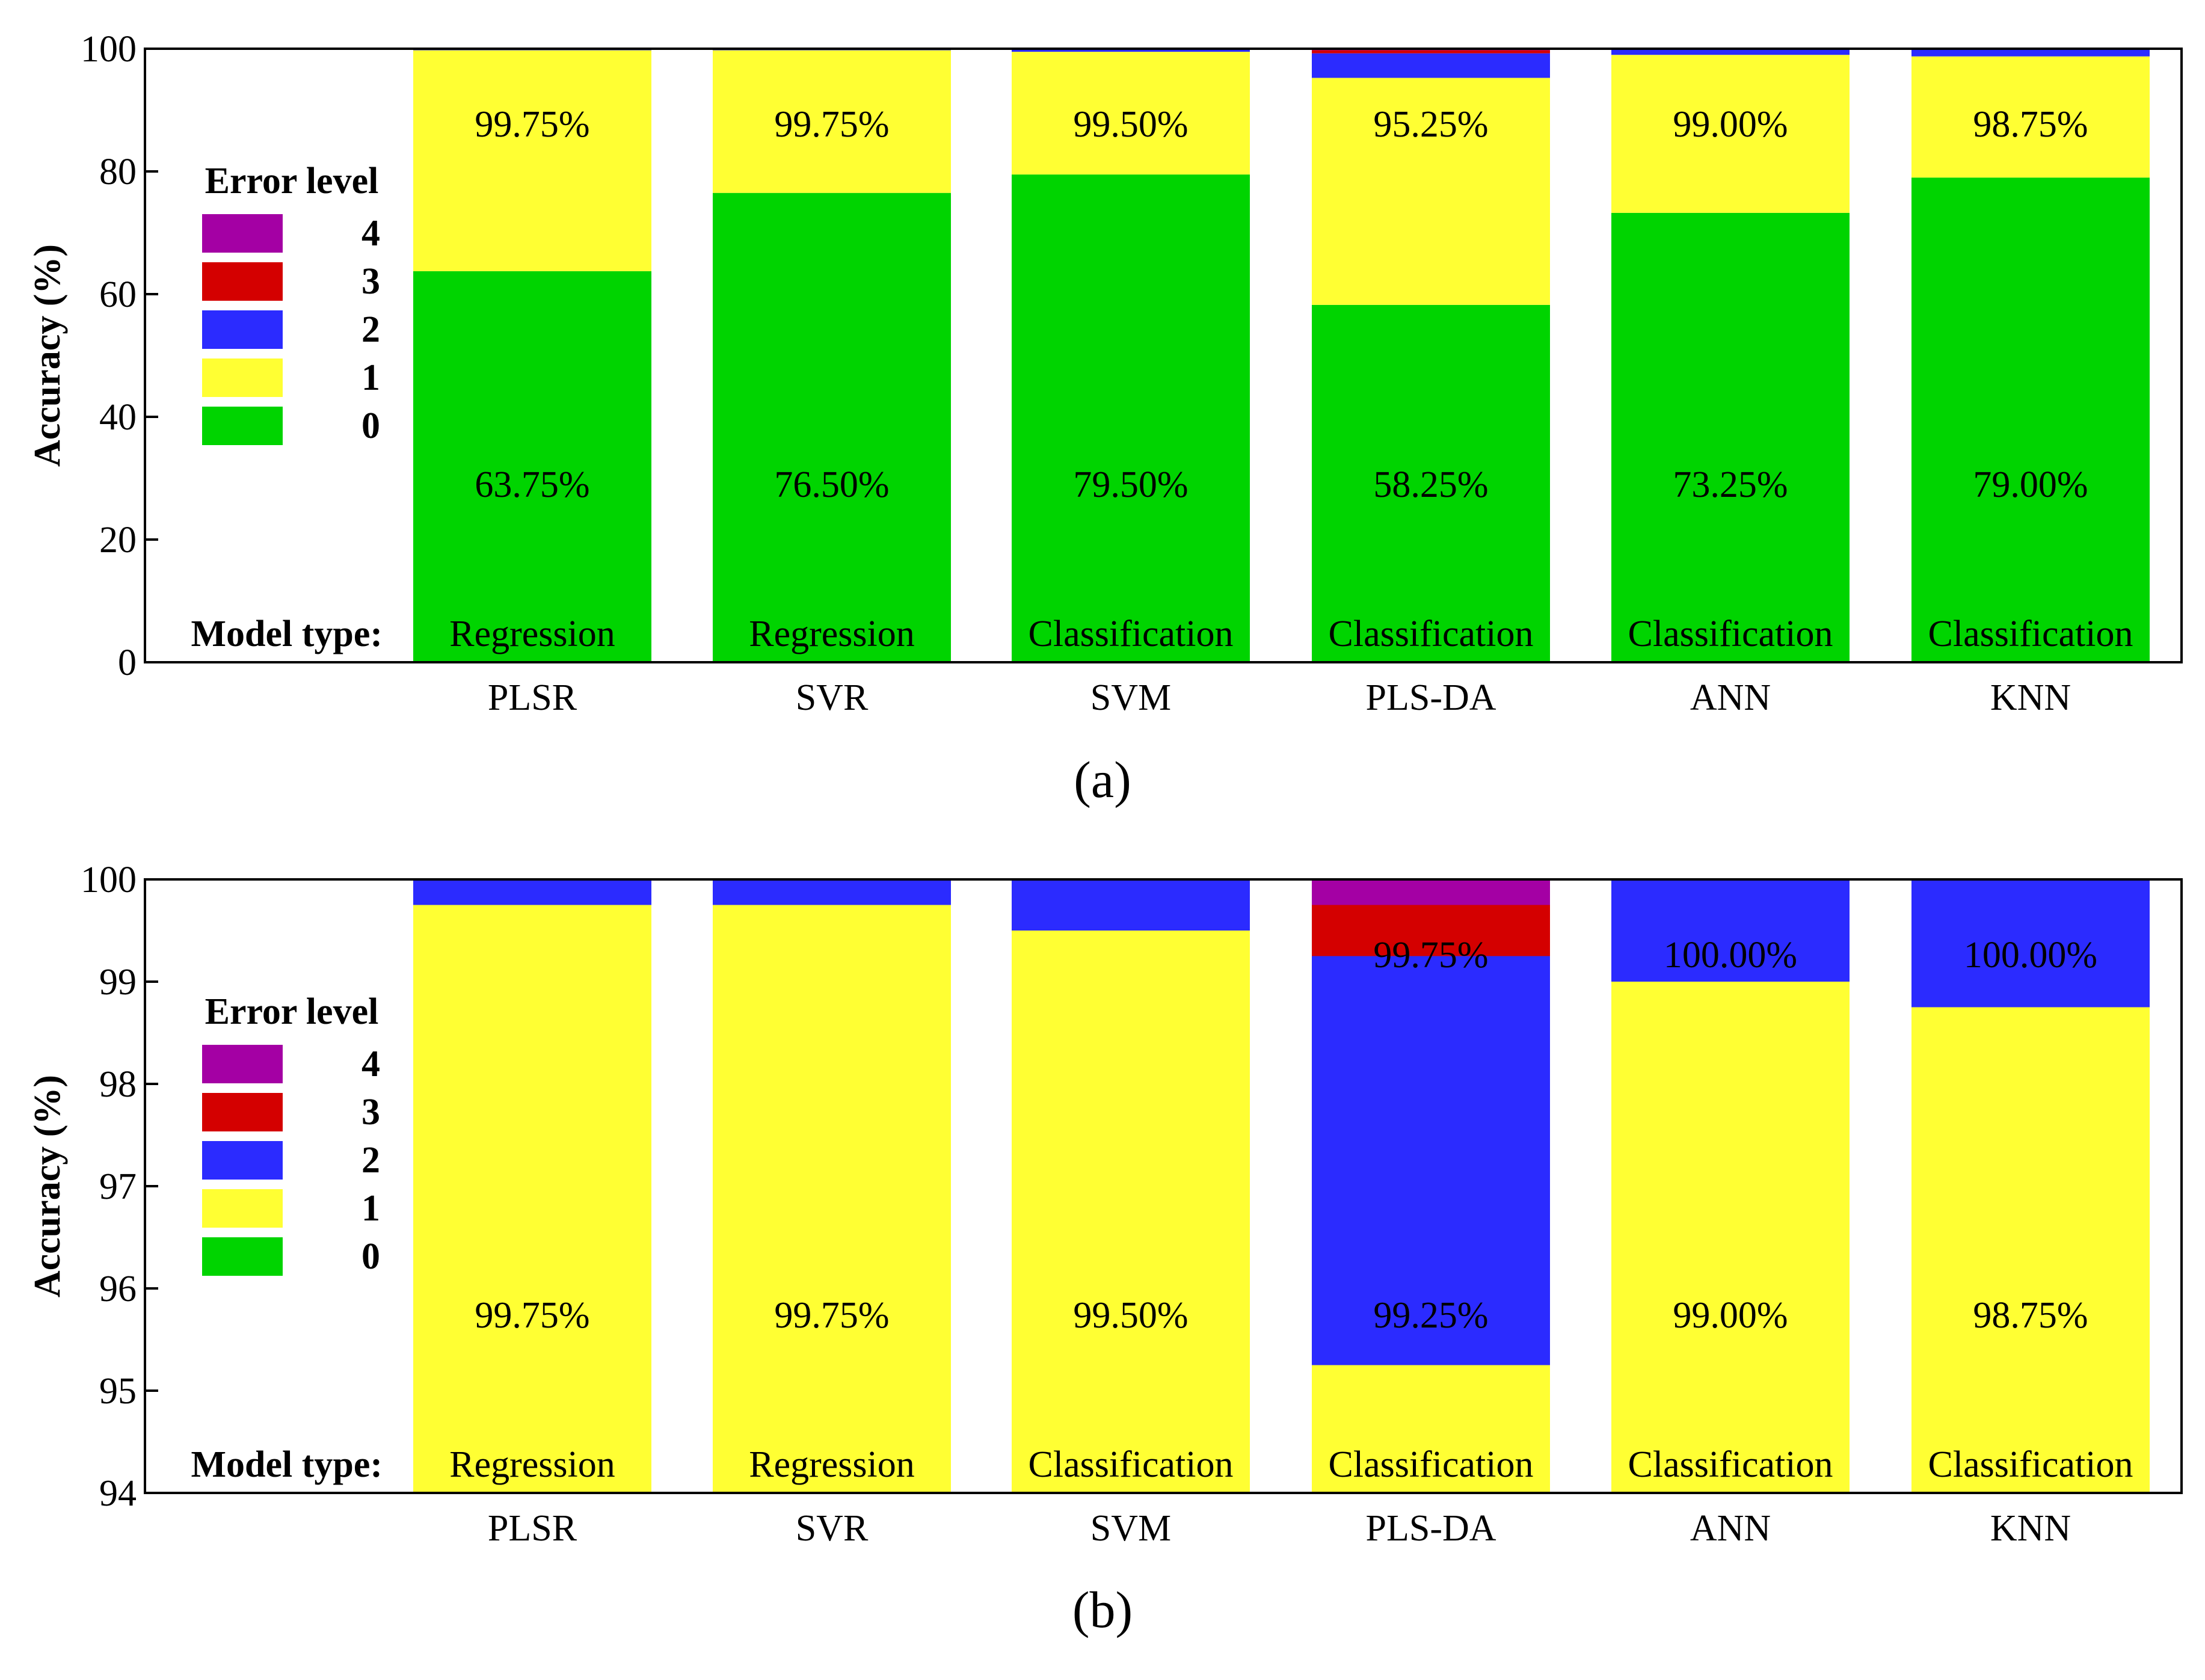 The height and width of the screenshot is (1680, 2205). I want to click on y-tick-label: 40, so click(118, 417).